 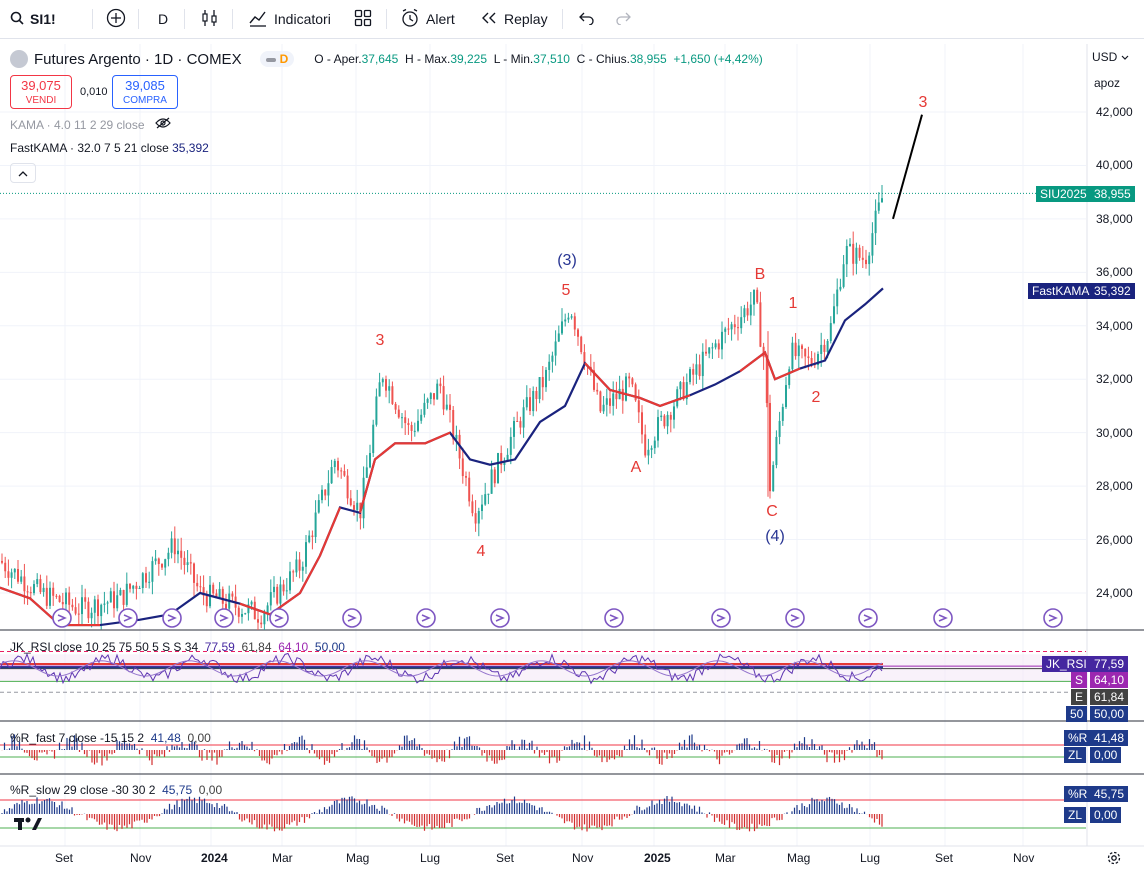 What do you see at coordinates (1114, 112) in the screenshot?
I see `price-tick-label: 42,000` at bounding box center [1114, 112].